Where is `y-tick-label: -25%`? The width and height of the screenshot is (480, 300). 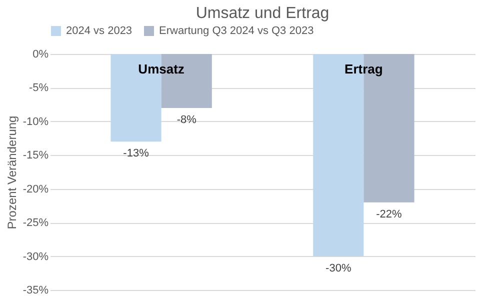 y-tick-label: -25% is located at coordinates (35, 223).